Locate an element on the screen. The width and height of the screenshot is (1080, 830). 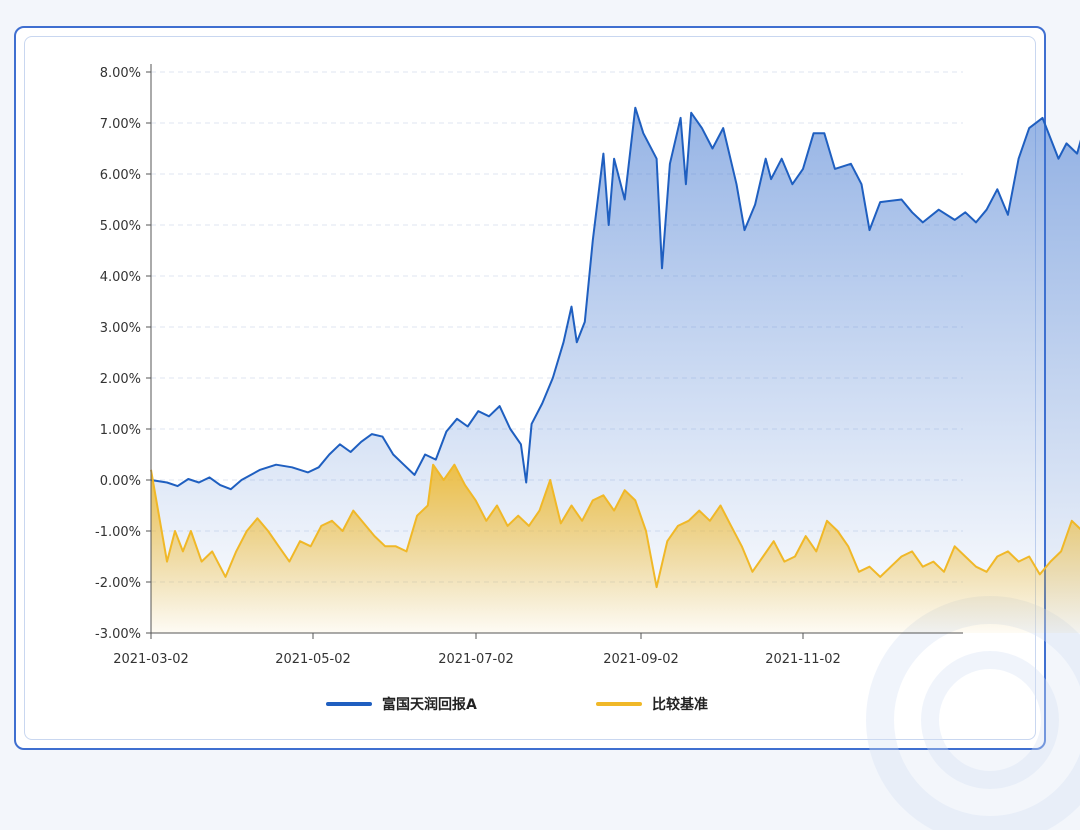
y-tick-label: -1.00% is located at coordinates (118, 532).